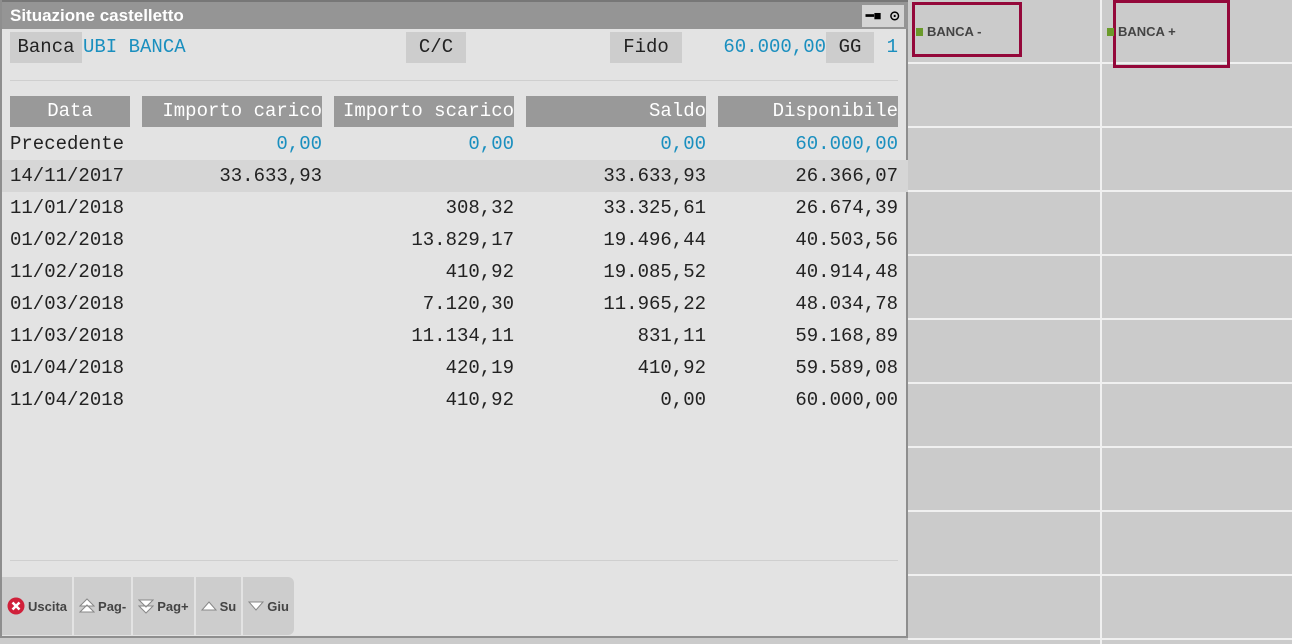  What do you see at coordinates (455, 14) in the screenshot?
I see `title-bar: Situazione castelletto ━■ ⊙` at bounding box center [455, 14].